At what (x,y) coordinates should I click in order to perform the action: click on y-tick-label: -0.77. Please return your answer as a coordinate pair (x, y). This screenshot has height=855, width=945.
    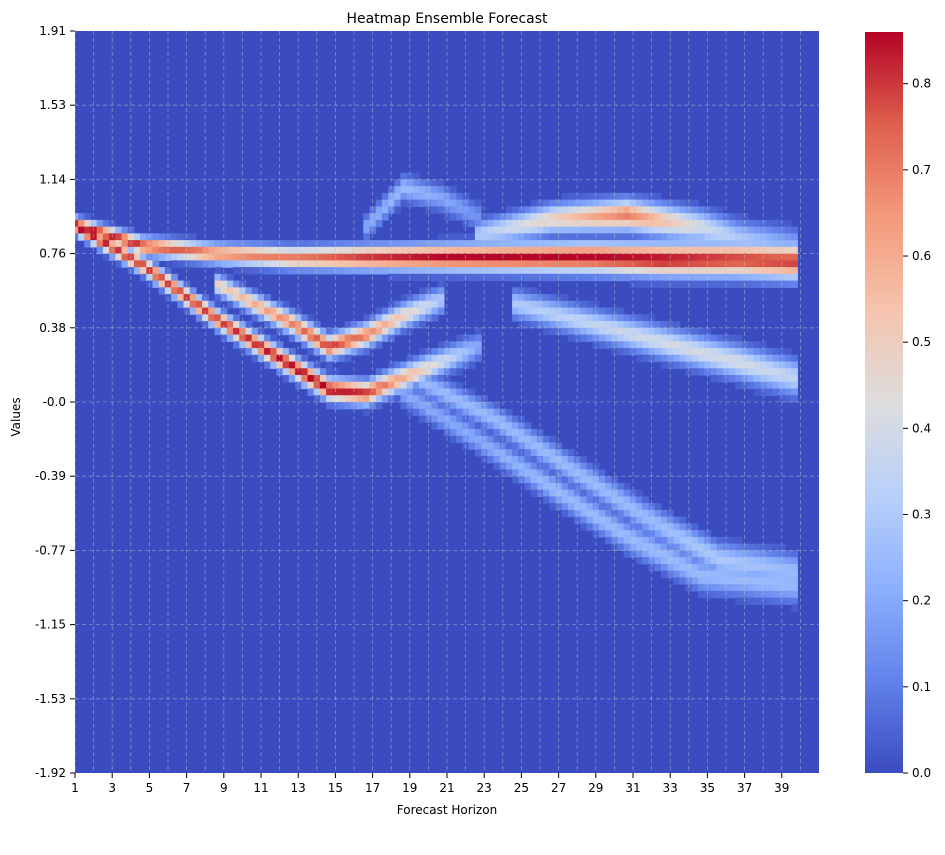
    Looking at the image, I should click on (50, 550).